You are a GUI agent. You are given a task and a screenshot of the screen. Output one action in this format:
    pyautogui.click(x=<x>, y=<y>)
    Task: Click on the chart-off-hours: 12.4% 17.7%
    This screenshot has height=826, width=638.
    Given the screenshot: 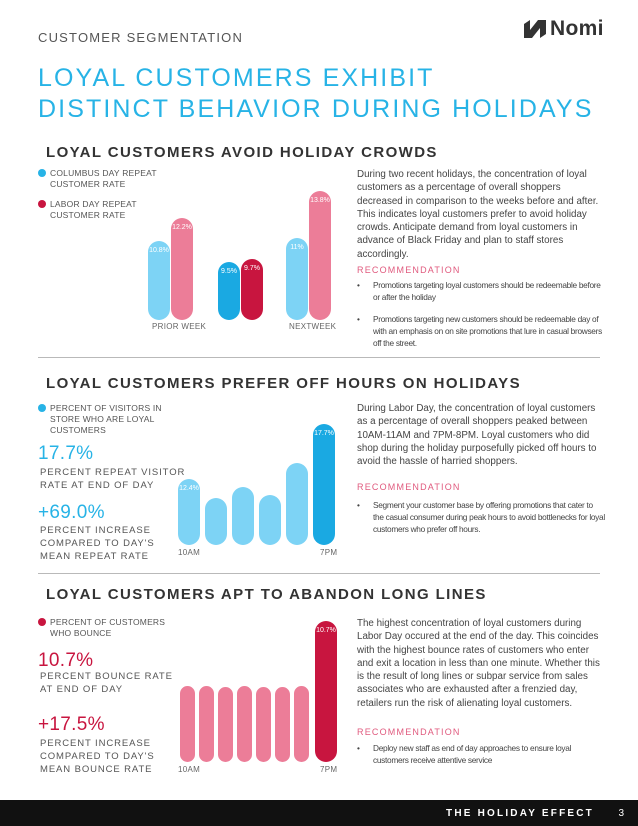 What is the action you would take?
    pyautogui.click(x=260, y=475)
    